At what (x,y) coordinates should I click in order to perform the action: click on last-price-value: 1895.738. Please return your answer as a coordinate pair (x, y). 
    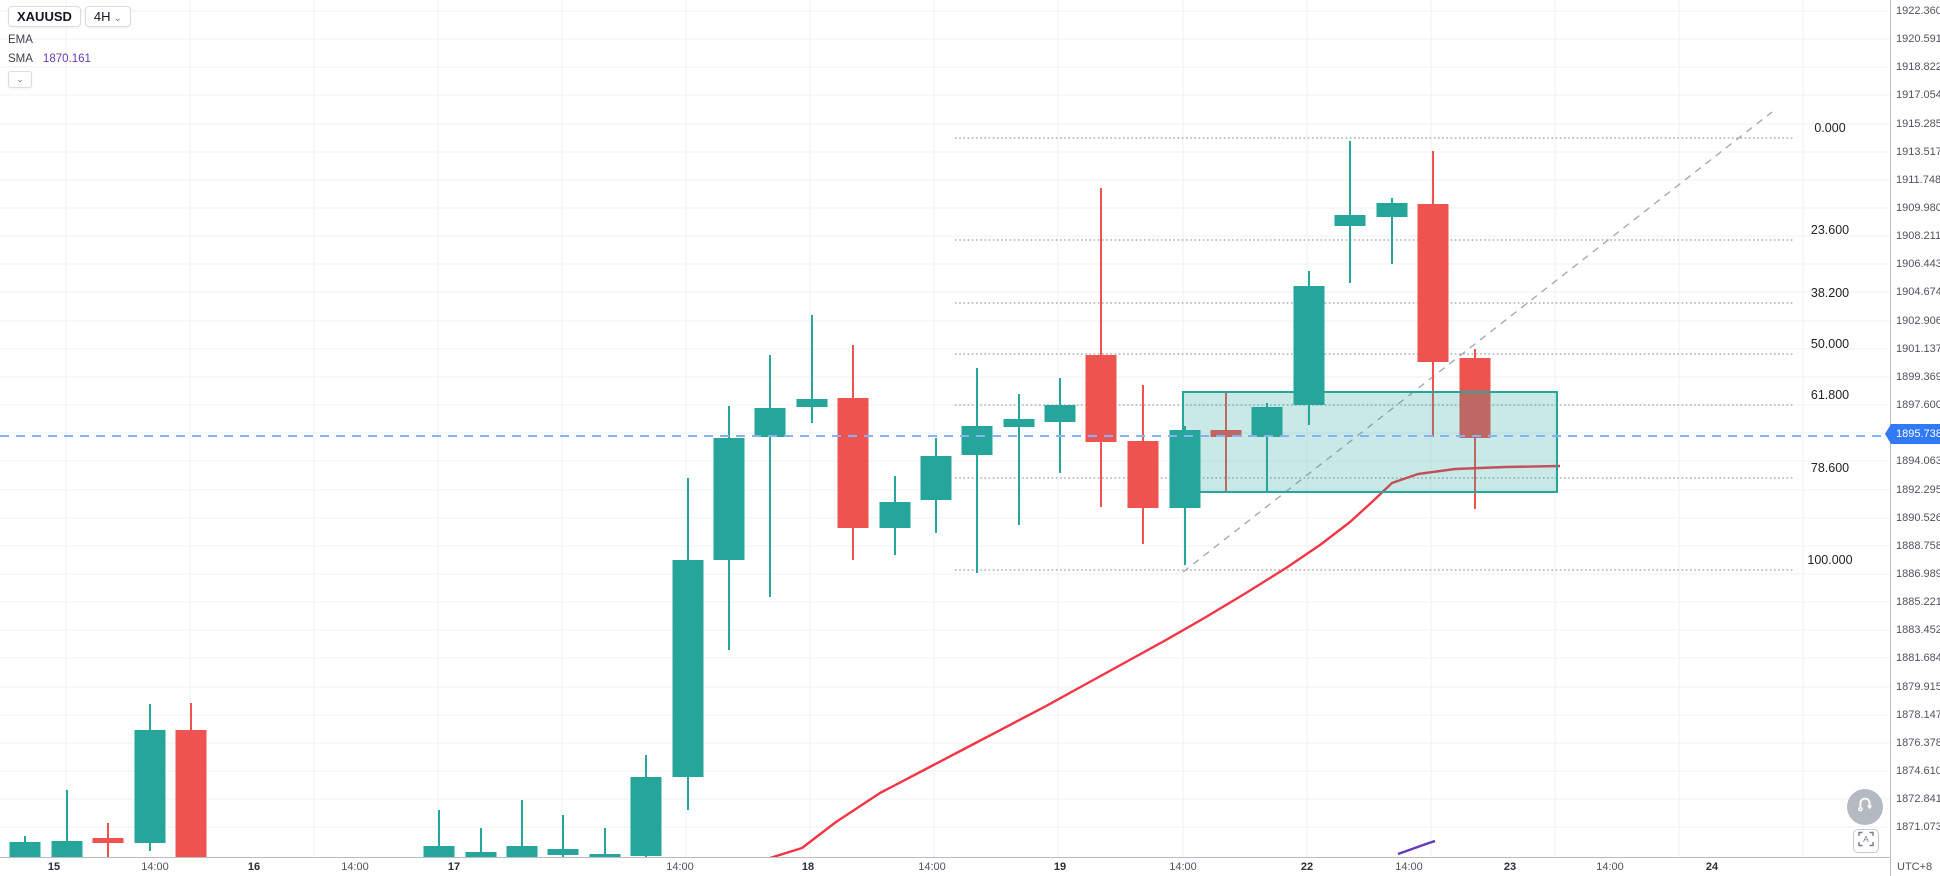
    Looking at the image, I should click on (1918, 434).